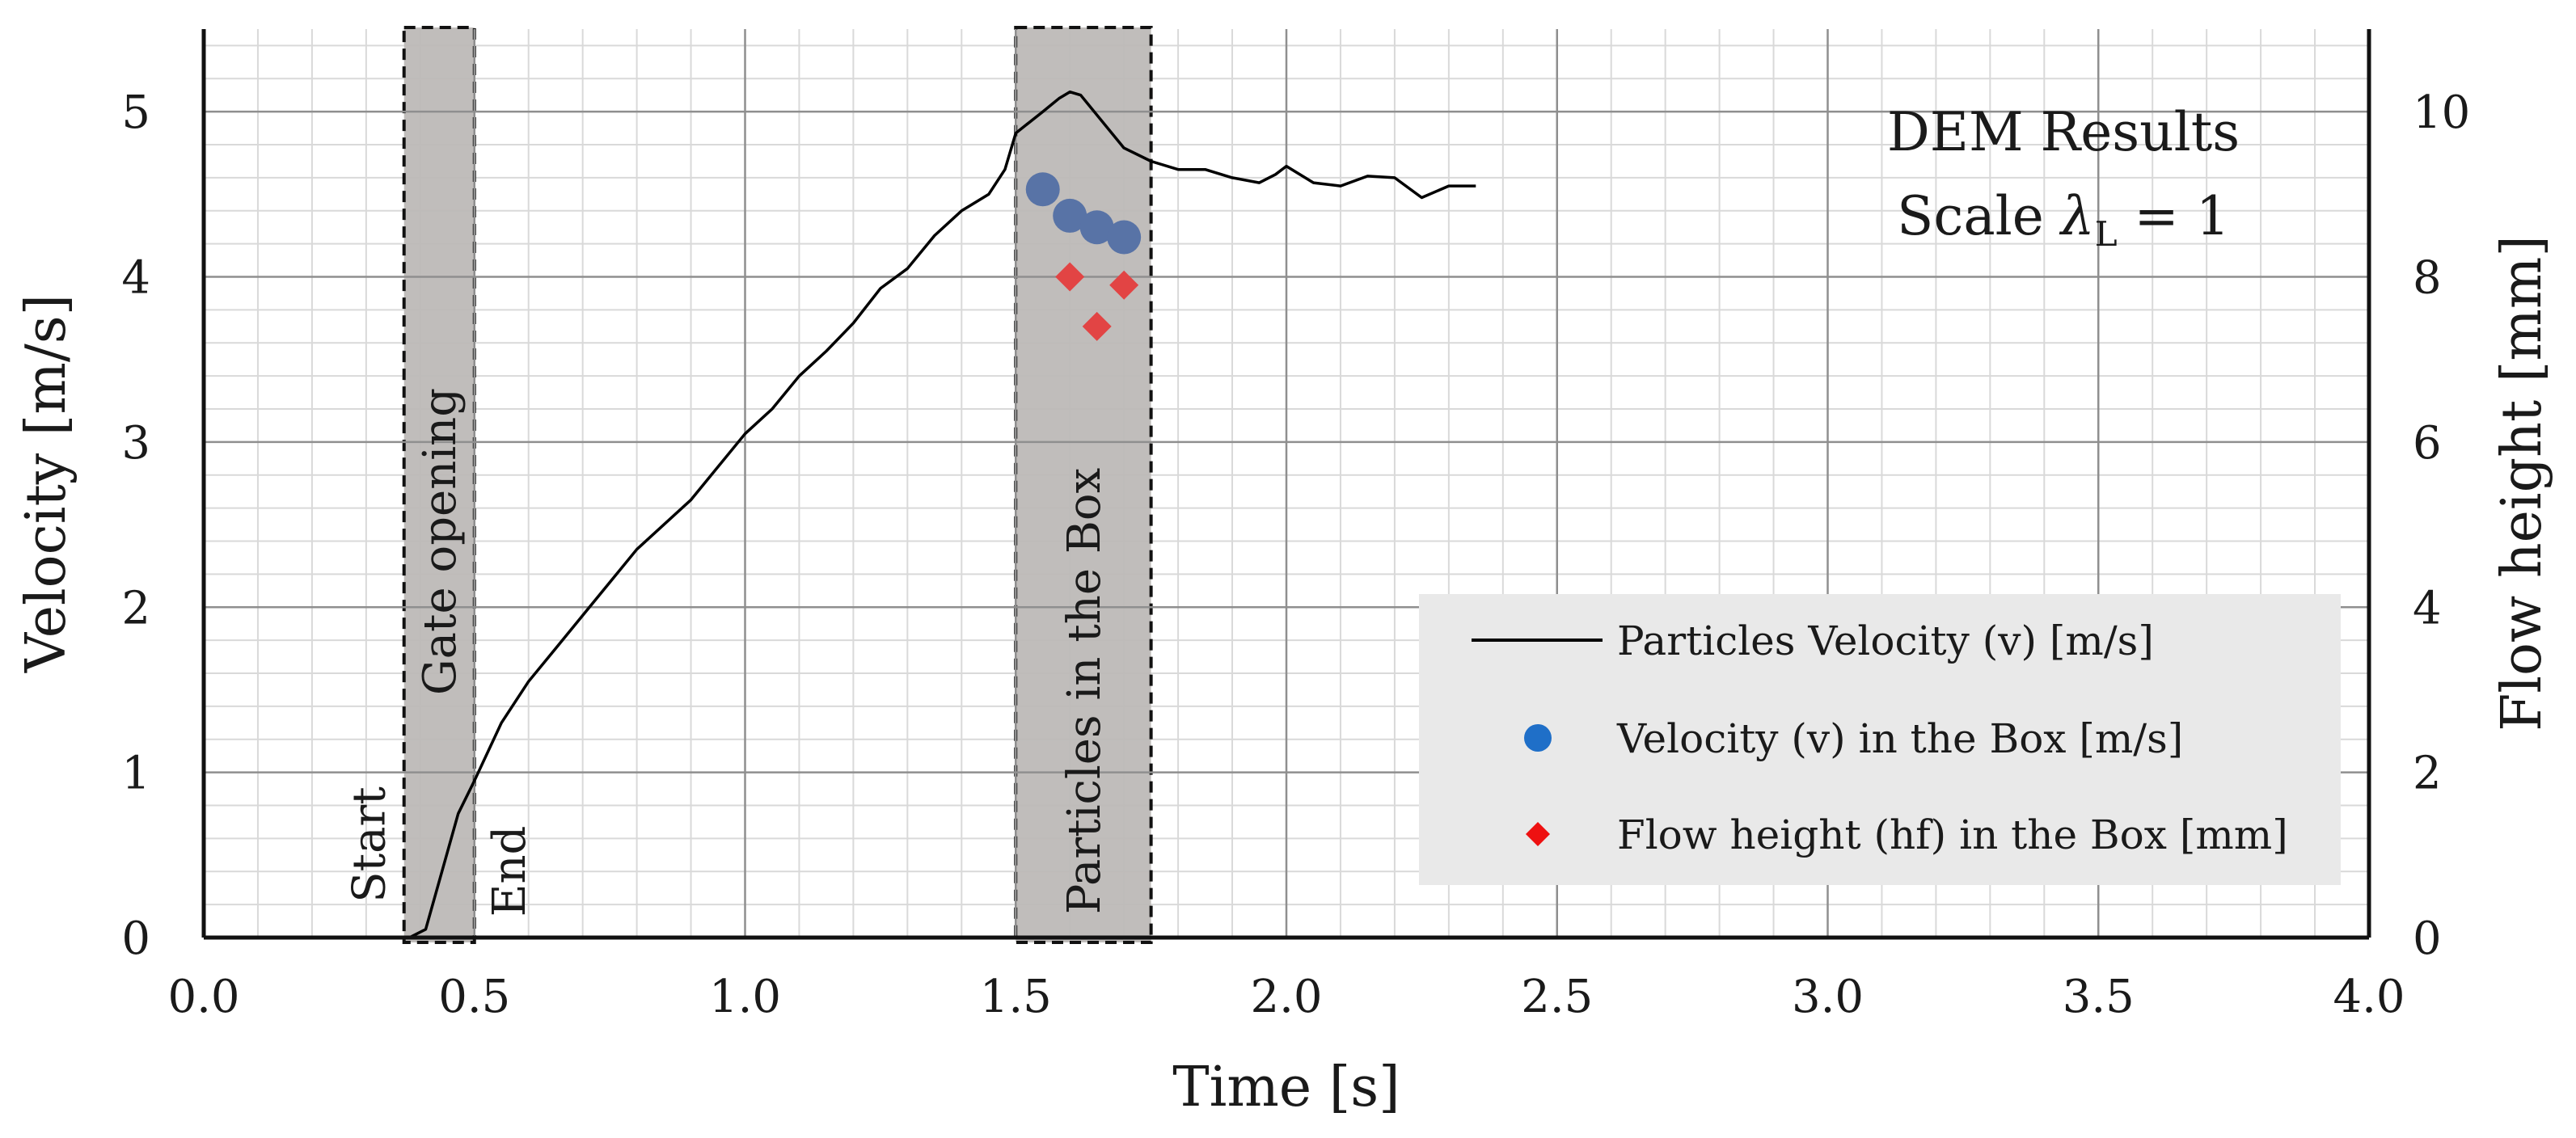  What do you see at coordinates (2522, 483) in the screenshot?
I see `y2-axis-title: Flow height [mm]` at bounding box center [2522, 483].